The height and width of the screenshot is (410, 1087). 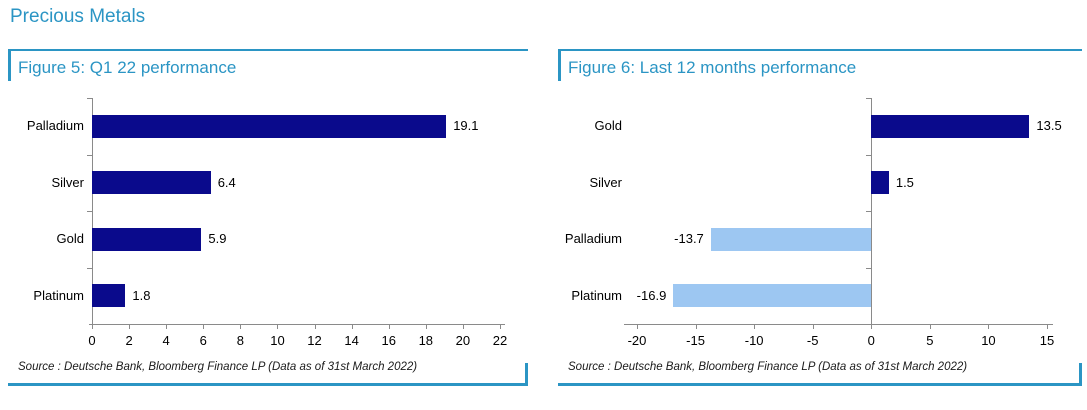 I want to click on x-tick-label: 20, so click(x=463, y=340).